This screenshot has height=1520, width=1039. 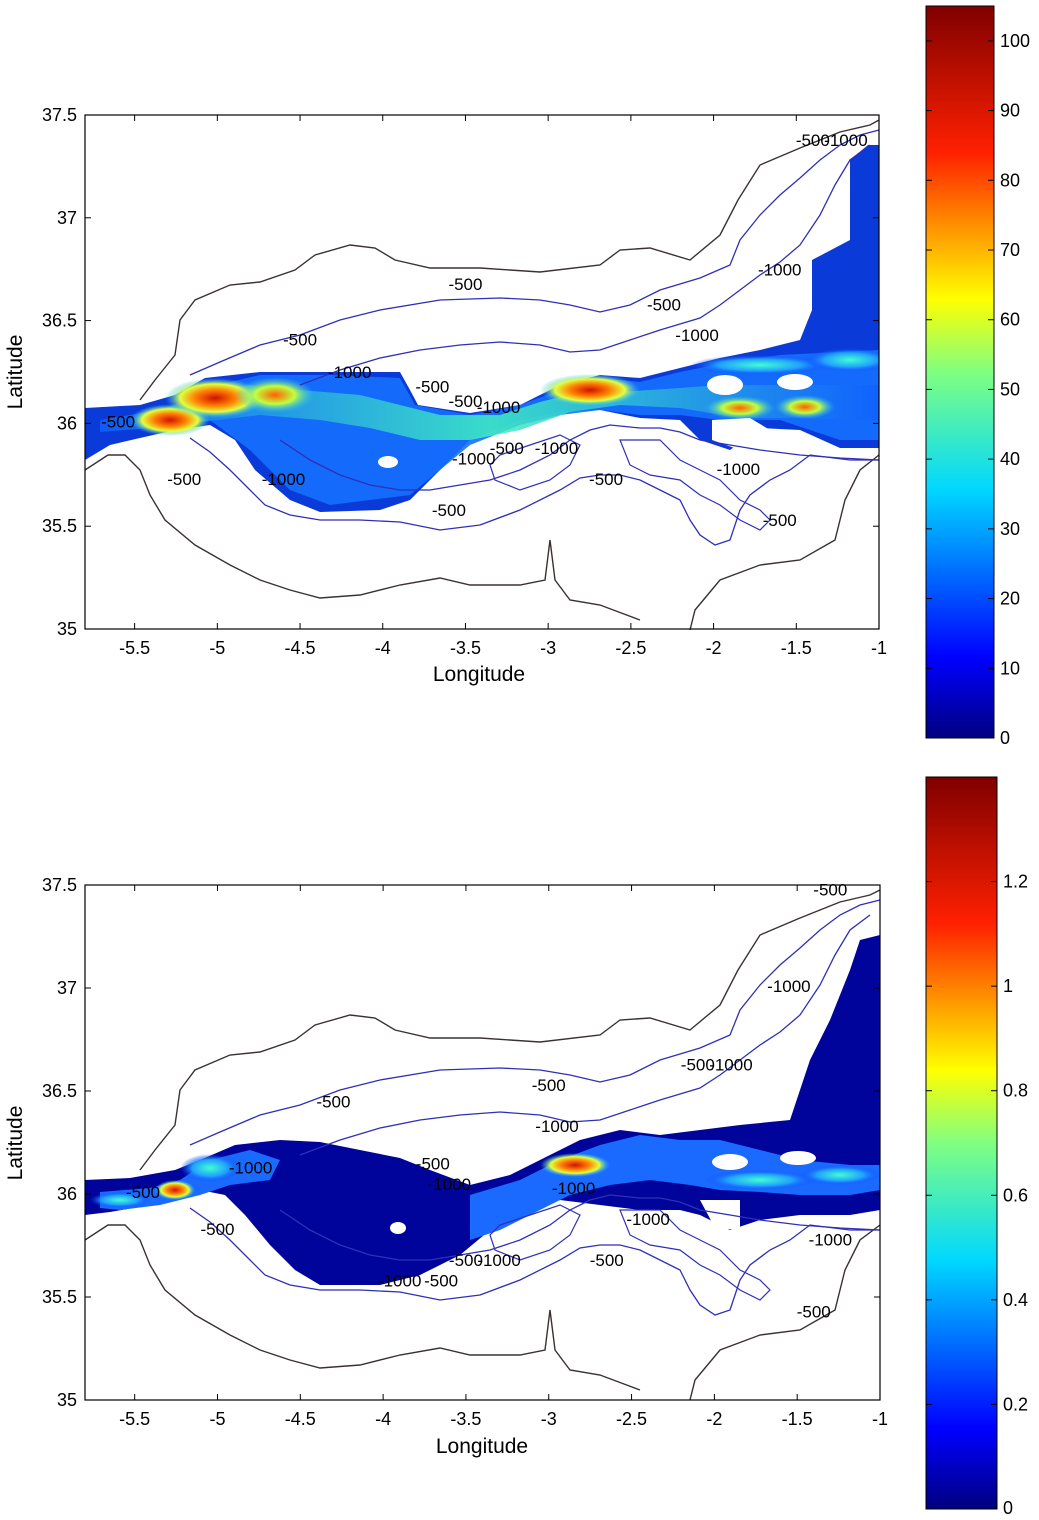 What do you see at coordinates (1010, 180) in the screenshot?
I see `colorbar-tick-label: 80` at bounding box center [1010, 180].